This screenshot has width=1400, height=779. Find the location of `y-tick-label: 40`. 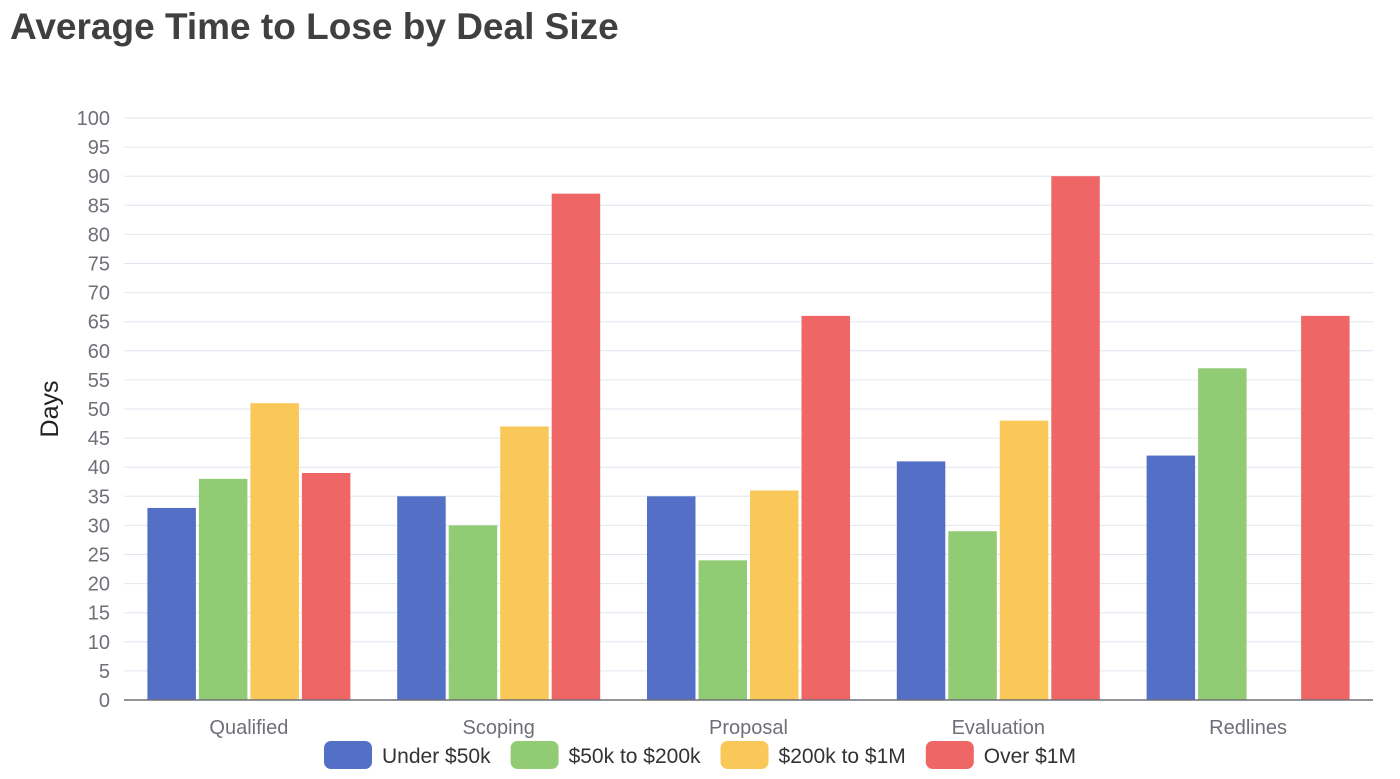

y-tick-label: 40 is located at coordinates (99, 468).